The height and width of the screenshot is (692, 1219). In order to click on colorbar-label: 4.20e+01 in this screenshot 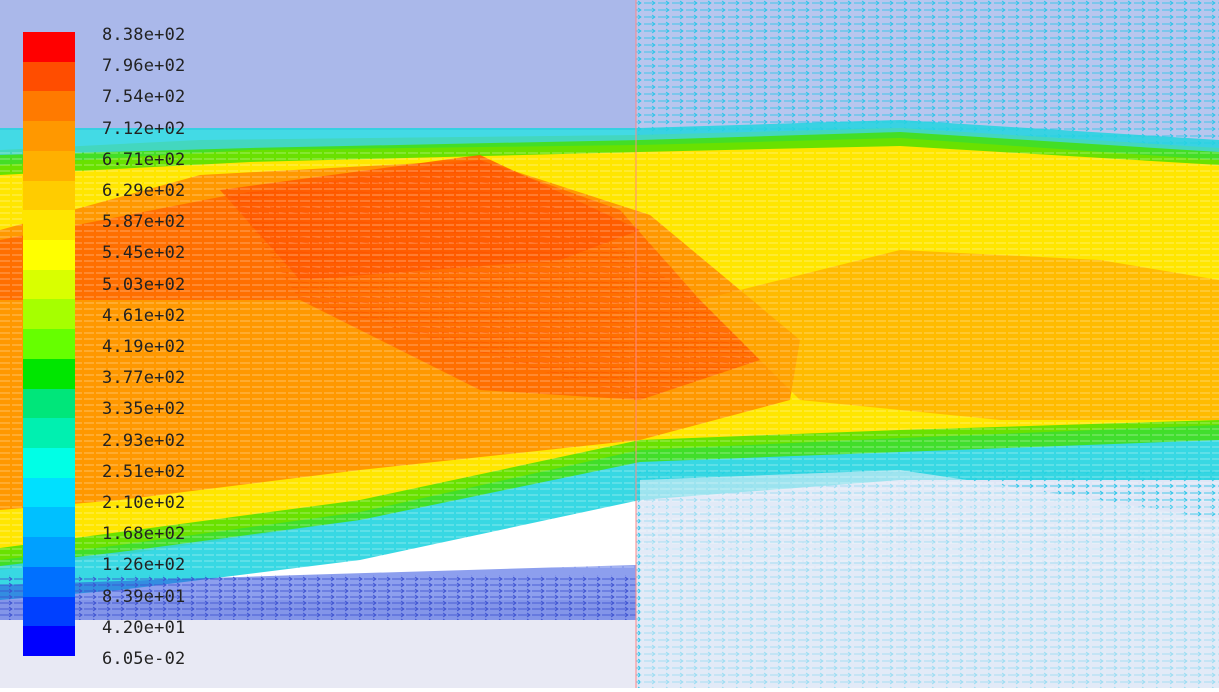, I will do `click(144, 627)`.